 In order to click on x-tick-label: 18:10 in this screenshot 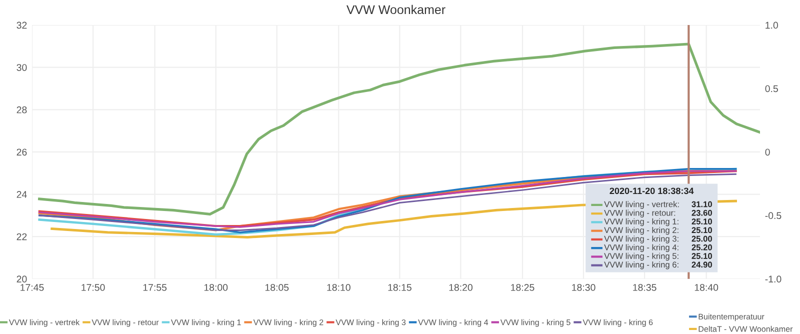, I will do `click(338, 287)`.